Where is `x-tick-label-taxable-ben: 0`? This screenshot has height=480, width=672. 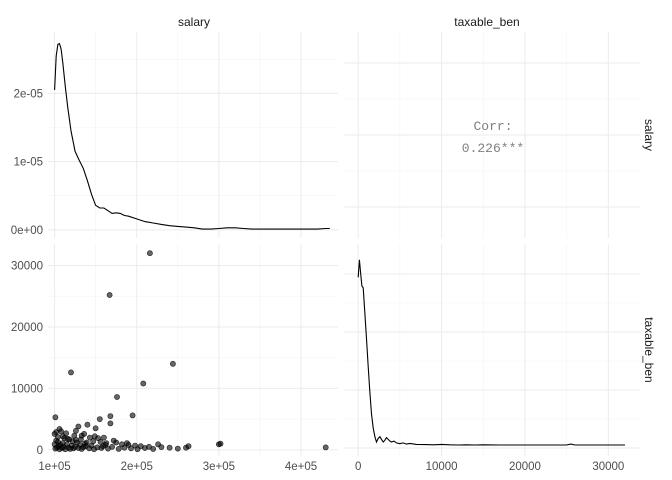
x-tick-label-taxable-ben: 0 is located at coordinates (358, 467).